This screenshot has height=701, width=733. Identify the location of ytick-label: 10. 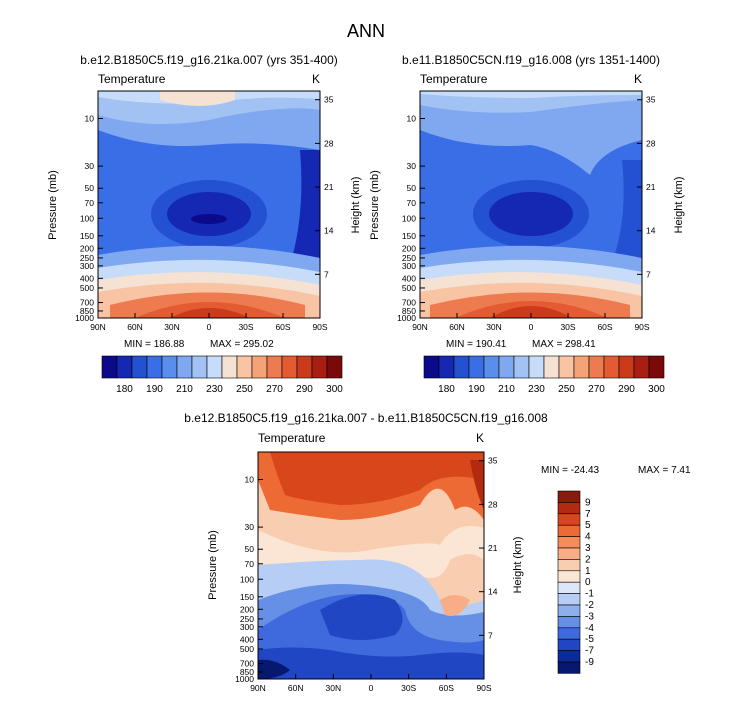
(412, 119).